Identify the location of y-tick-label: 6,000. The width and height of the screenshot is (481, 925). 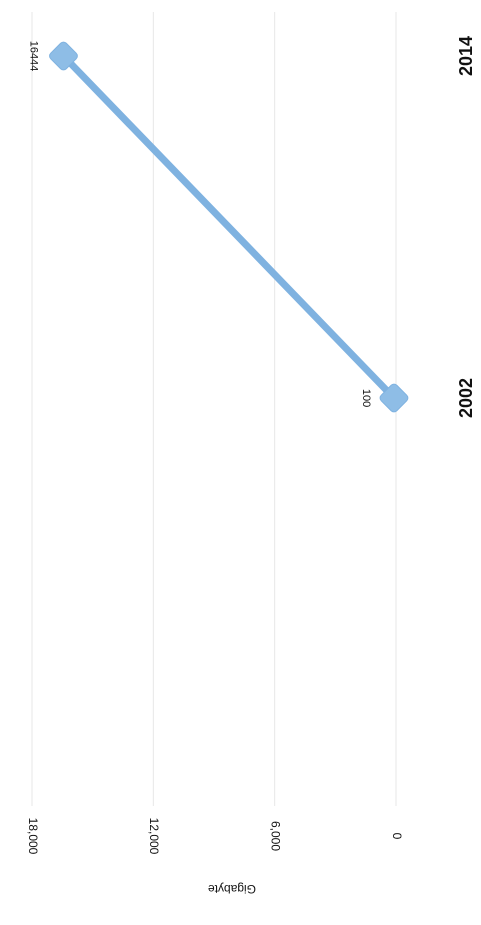
(275, 836).